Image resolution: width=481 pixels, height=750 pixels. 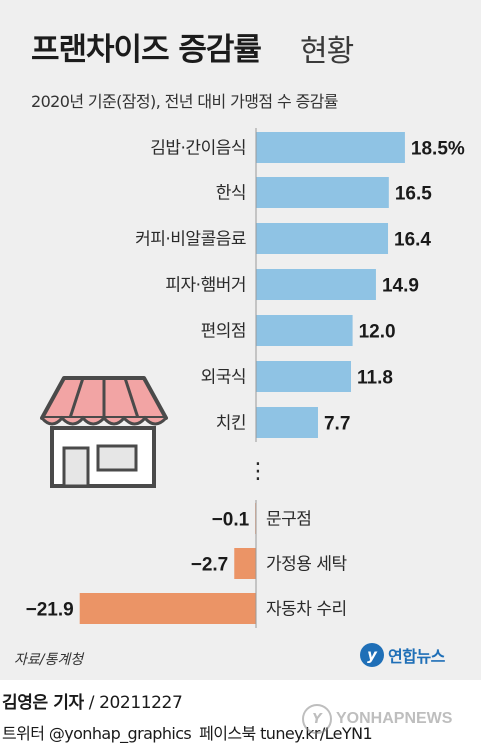 I want to click on value-label: 14.9, so click(x=400, y=286).